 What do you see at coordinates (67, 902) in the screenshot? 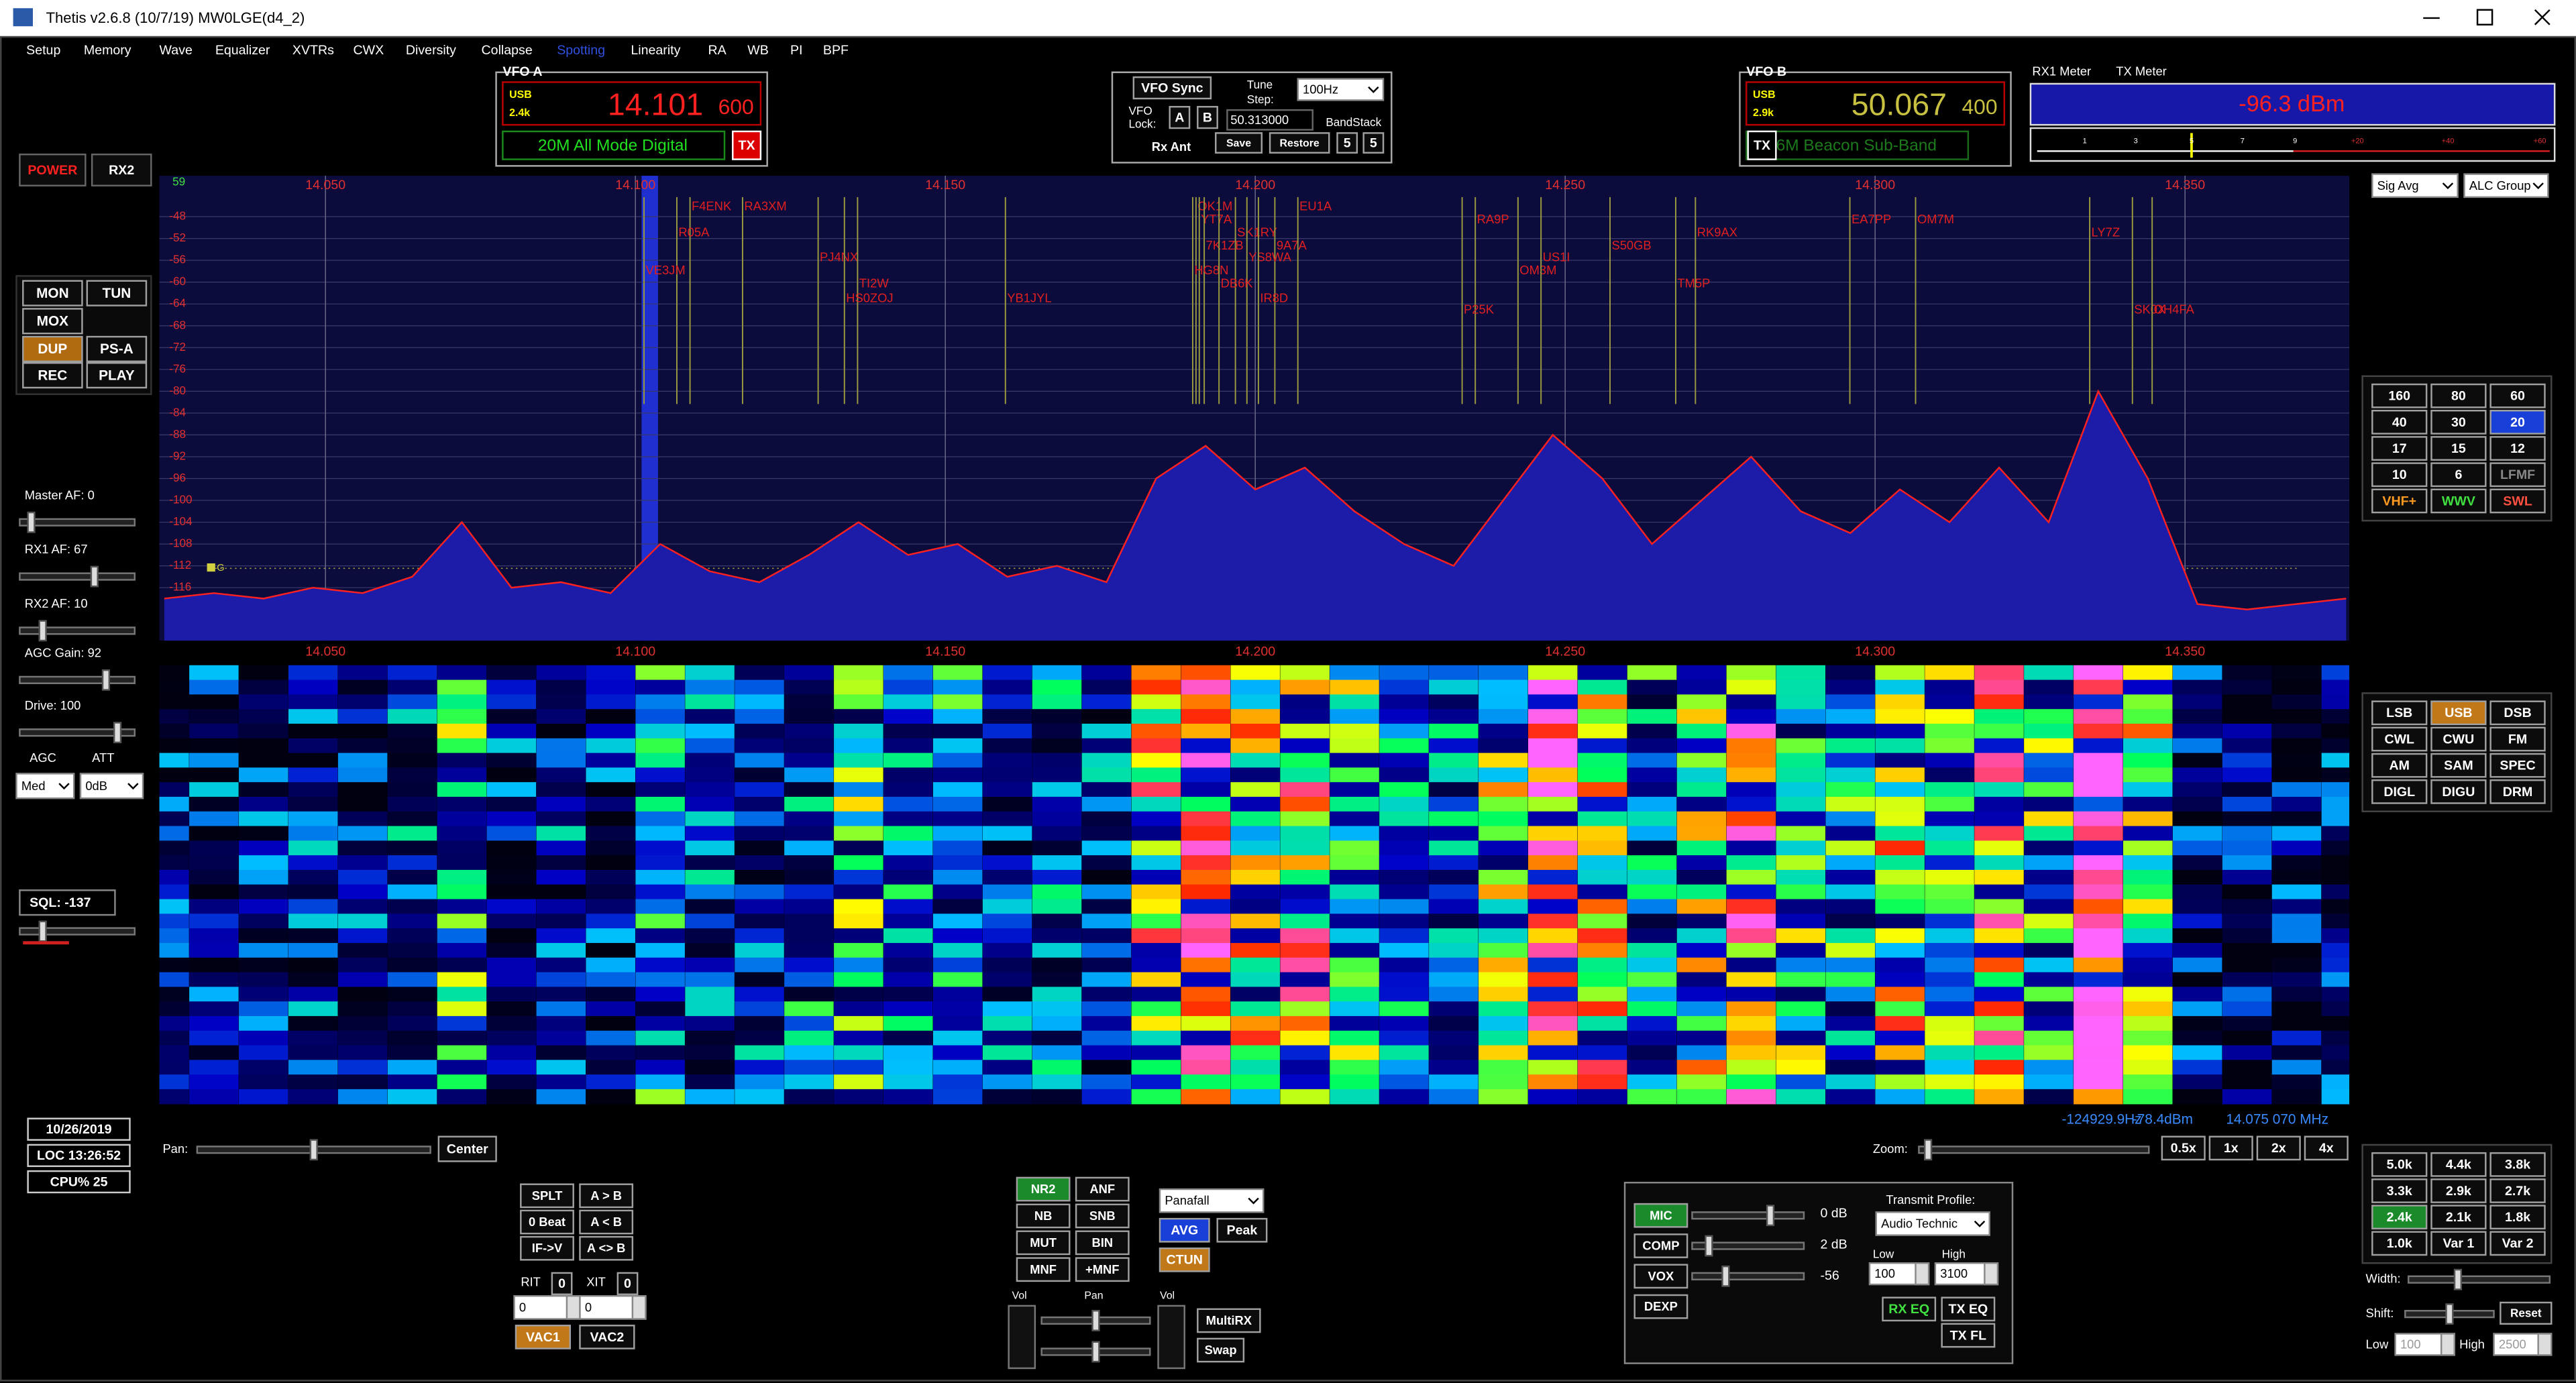
I see `squelch-button` at bounding box center [67, 902].